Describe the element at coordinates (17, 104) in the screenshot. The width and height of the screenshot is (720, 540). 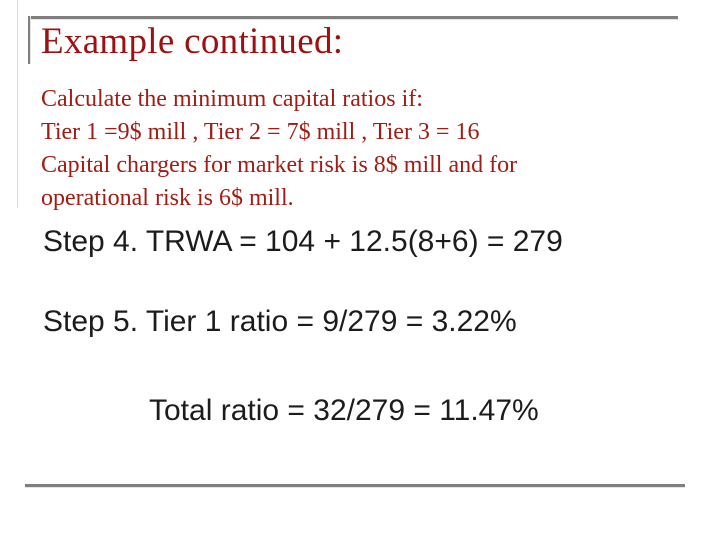
I see `left-accent-line` at that location.